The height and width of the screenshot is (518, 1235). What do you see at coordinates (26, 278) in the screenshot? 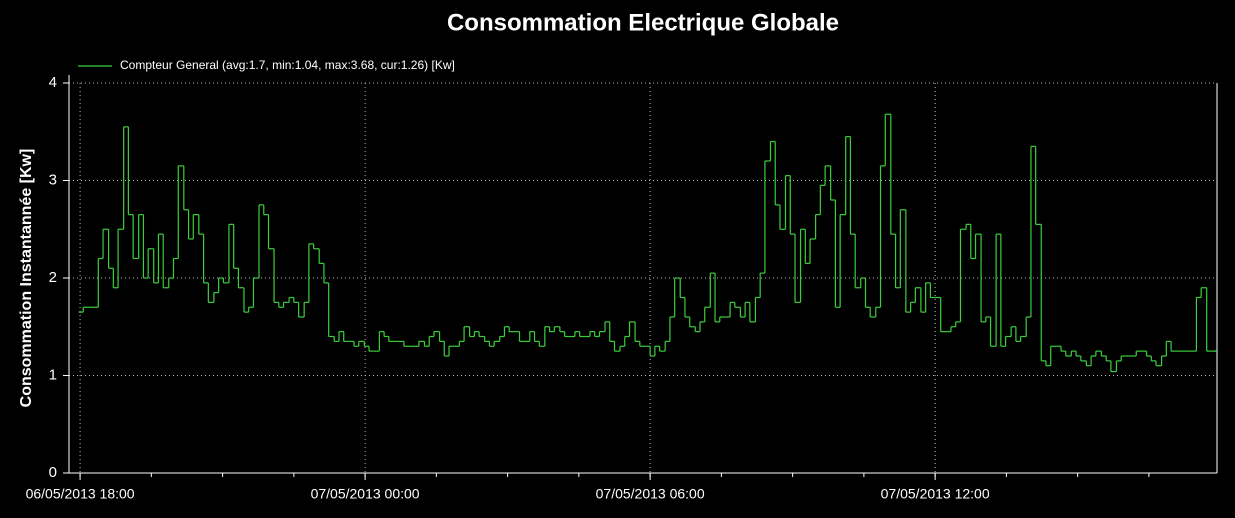
I see `y-axis-label: Consommation Instantannée [Kw]` at bounding box center [26, 278].